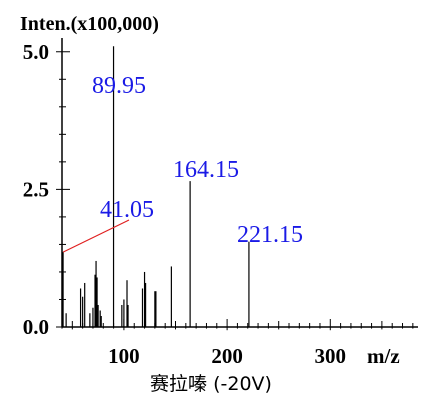 Image resolution: width=421 pixels, height=406 pixels. Describe the element at coordinates (383, 356) in the screenshot. I see `x-axis-unit: m/z` at that location.